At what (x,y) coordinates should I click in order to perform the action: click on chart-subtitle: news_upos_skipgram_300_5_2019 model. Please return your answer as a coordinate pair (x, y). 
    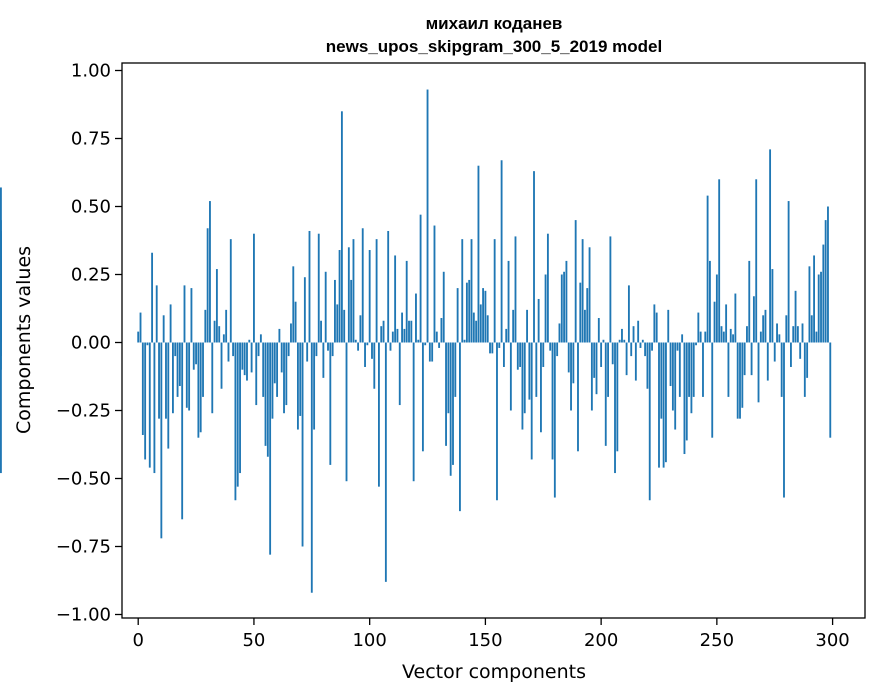
    Looking at the image, I should click on (494, 46).